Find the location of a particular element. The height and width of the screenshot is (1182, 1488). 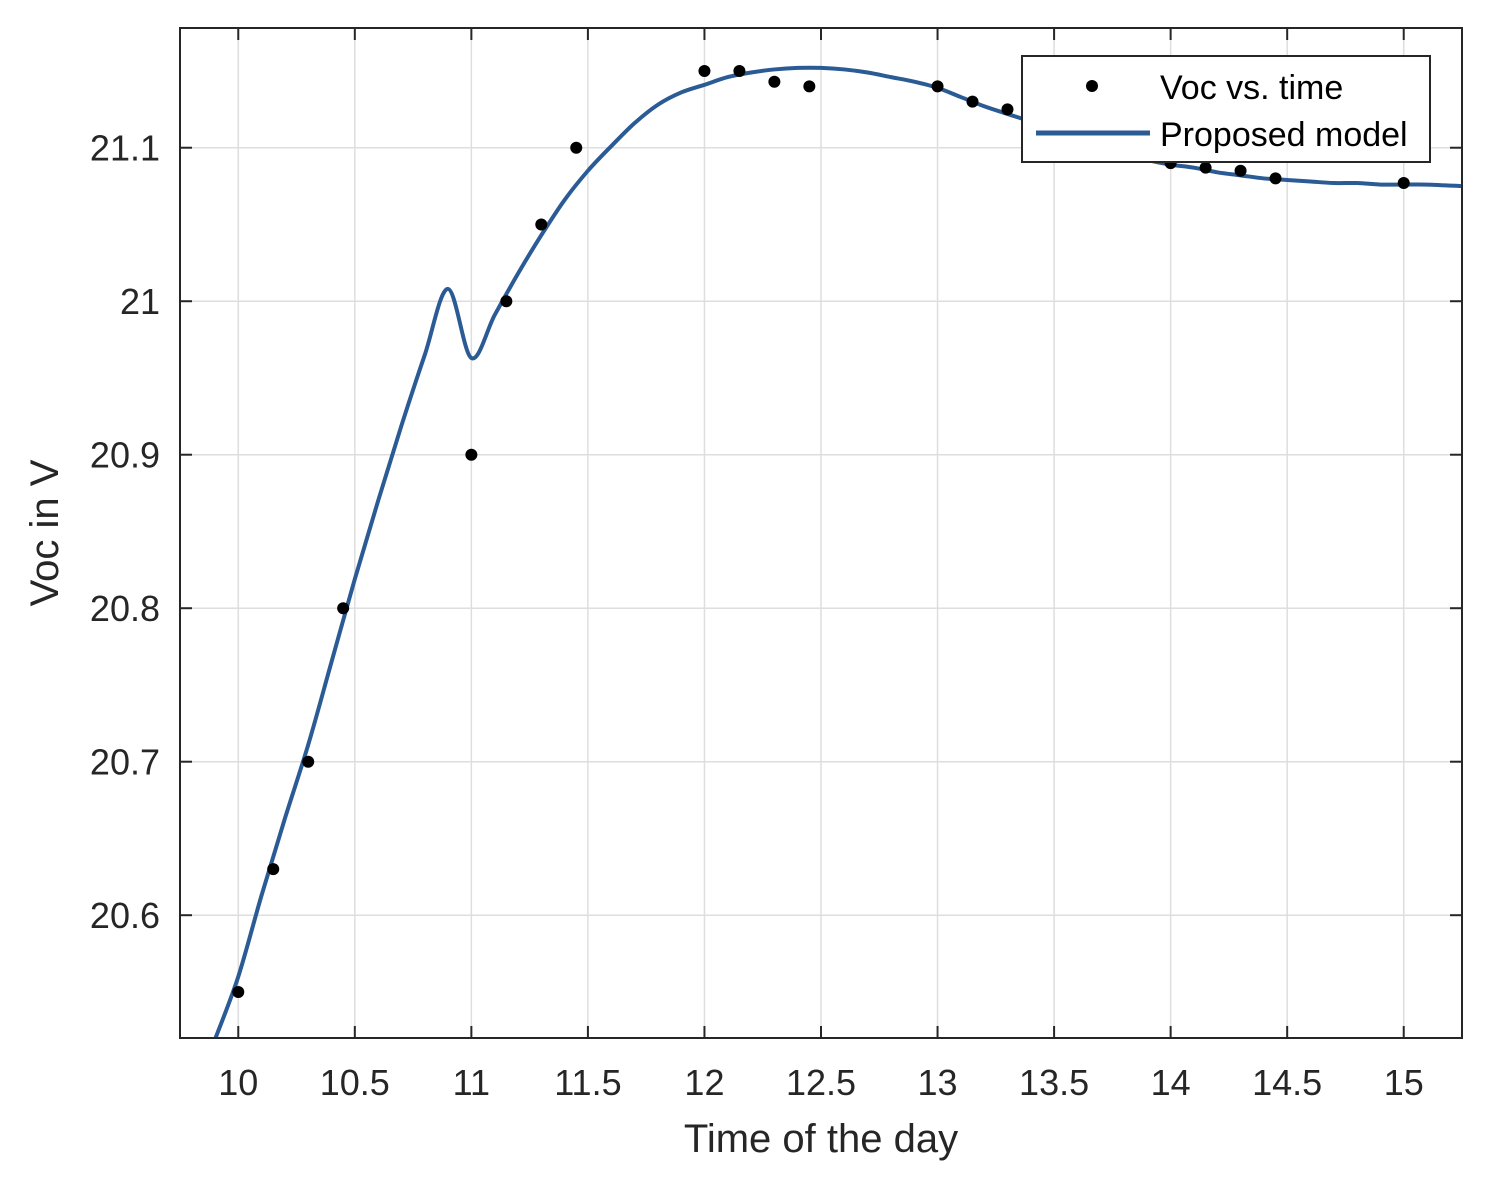

x-tick-label: 10 is located at coordinates (238, 1082).